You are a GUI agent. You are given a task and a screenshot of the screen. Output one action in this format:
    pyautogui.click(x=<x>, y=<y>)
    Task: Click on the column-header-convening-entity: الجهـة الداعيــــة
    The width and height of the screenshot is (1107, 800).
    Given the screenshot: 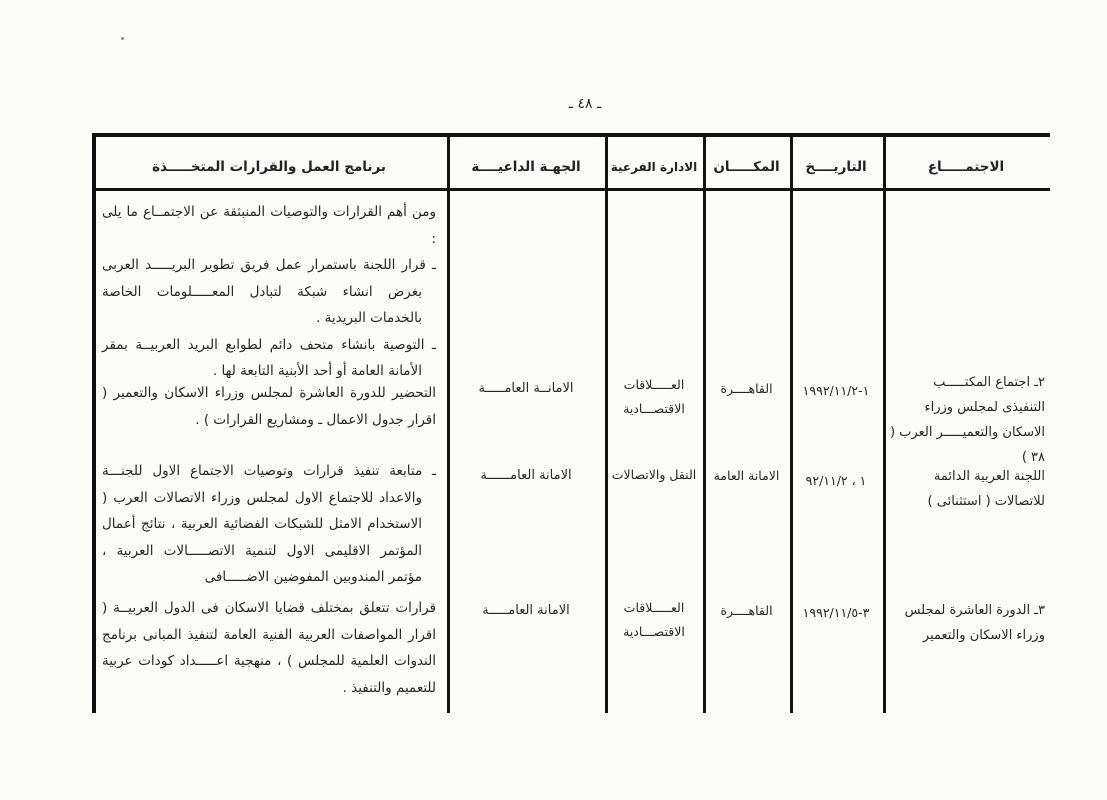 What is the action you would take?
    pyautogui.click(x=526, y=167)
    